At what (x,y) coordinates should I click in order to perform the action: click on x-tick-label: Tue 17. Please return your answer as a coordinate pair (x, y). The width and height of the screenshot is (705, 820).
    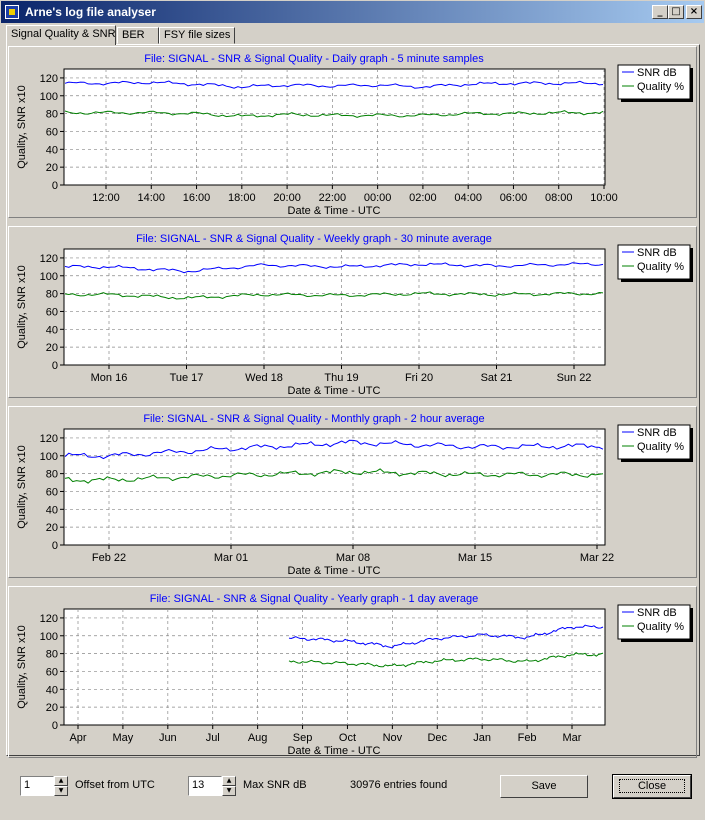
    Looking at the image, I should click on (187, 378).